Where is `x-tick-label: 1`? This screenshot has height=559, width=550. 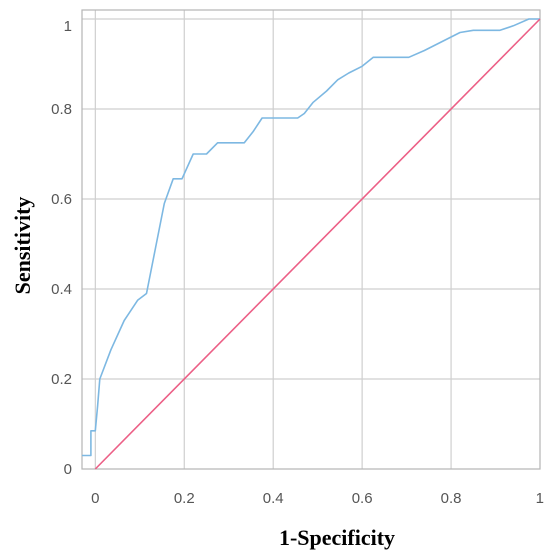
x-tick-label: 1 is located at coordinates (540, 498).